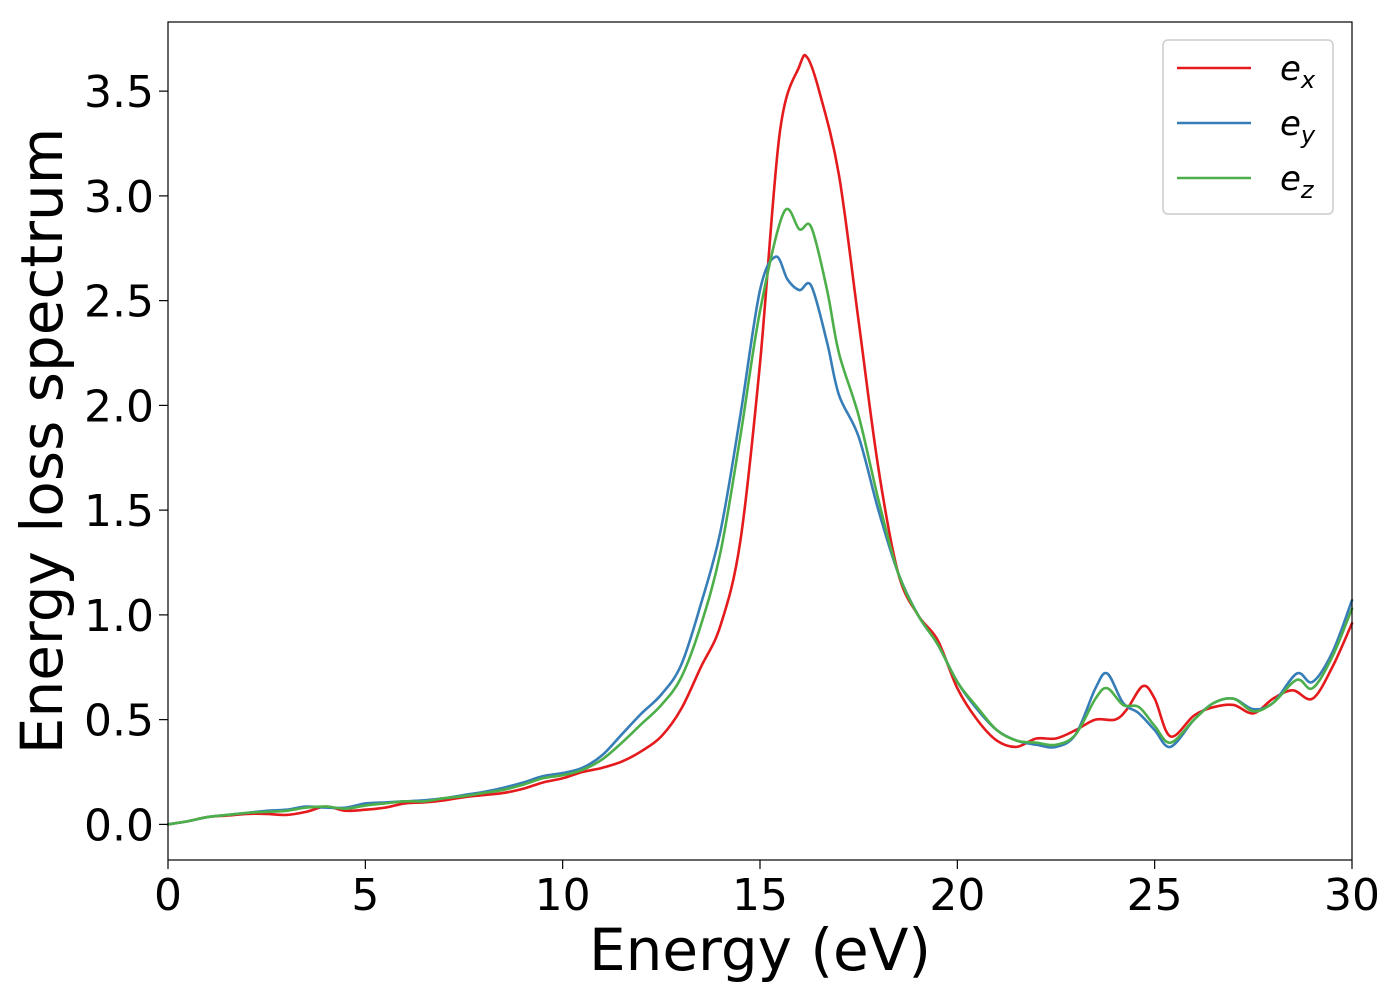  Describe the element at coordinates (957, 895) in the screenshot. I see `x-tick-label: 20` at that location.